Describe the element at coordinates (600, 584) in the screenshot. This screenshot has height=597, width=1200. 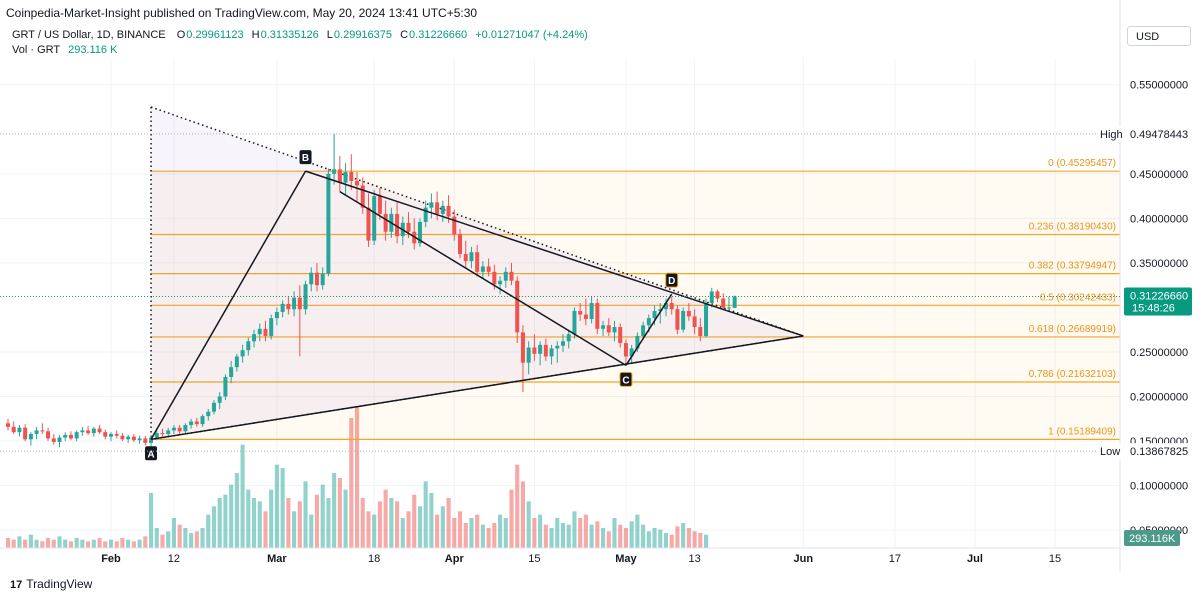
I see `footer: 17 TradingView` at that location.